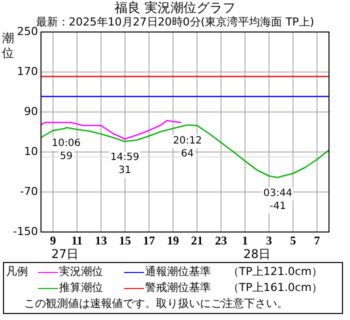  Describe the element at coordinates (31, 111) in the screenshot. I see `y-tick-label: 90` at that location.